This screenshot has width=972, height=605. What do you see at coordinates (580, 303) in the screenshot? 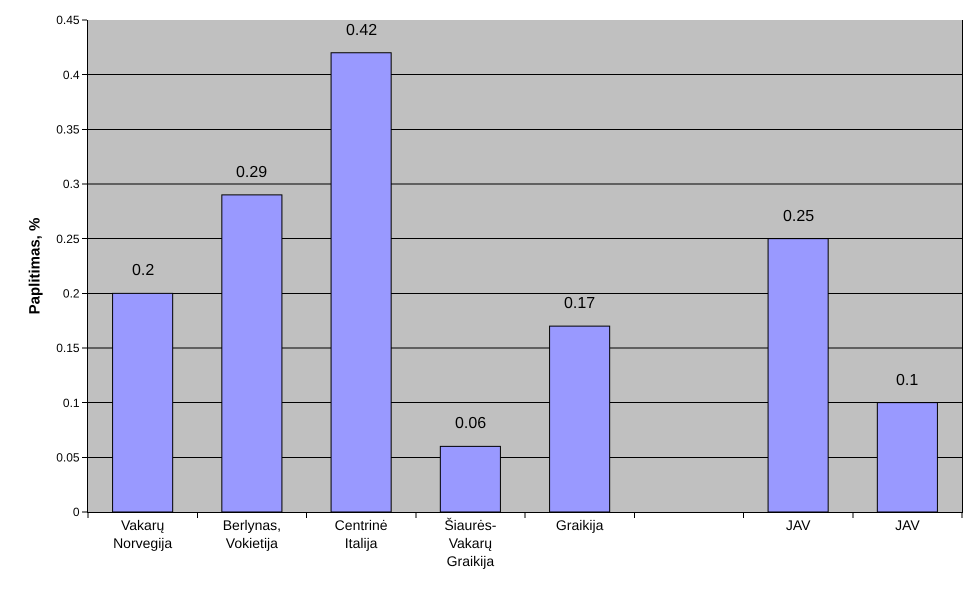
I see `data-label: 0.17` at bounding box center [580, 303].